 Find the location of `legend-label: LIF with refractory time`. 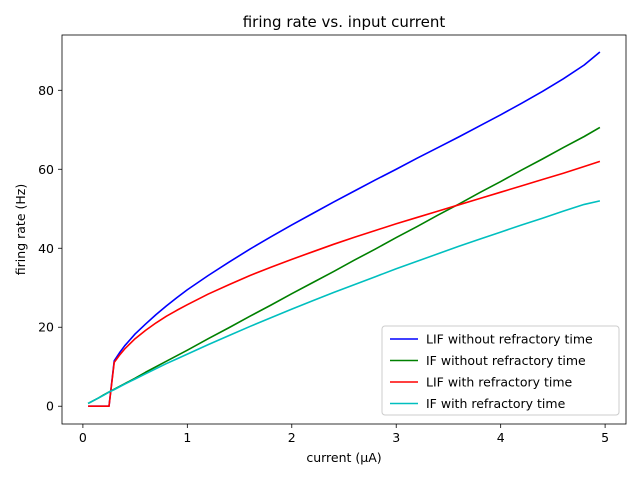

legend-label: LIF with refractory time is located at coordinates (499, 382).